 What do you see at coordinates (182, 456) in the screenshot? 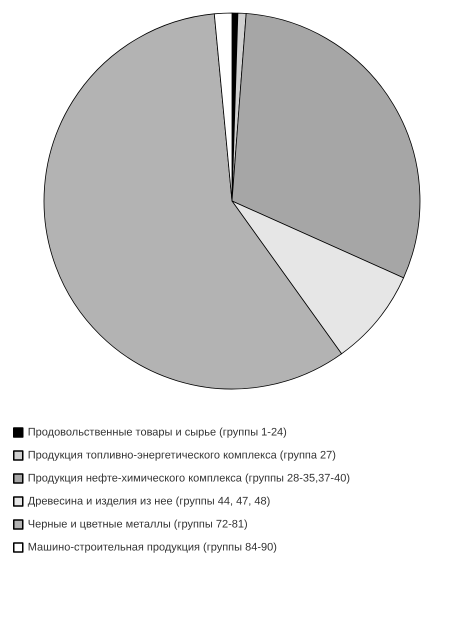
I see `legend-label: Продукция топливно-энергетического комплекса (группа 27)` at bounding box center [182, 456].